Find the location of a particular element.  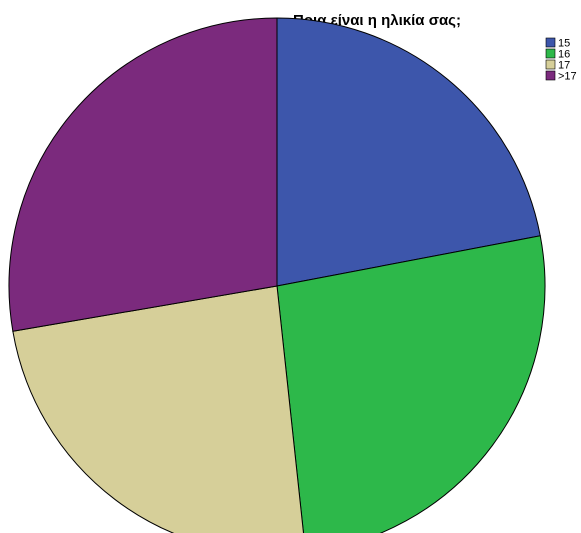

legend-label: 16 is located at coordinates (564, 55).